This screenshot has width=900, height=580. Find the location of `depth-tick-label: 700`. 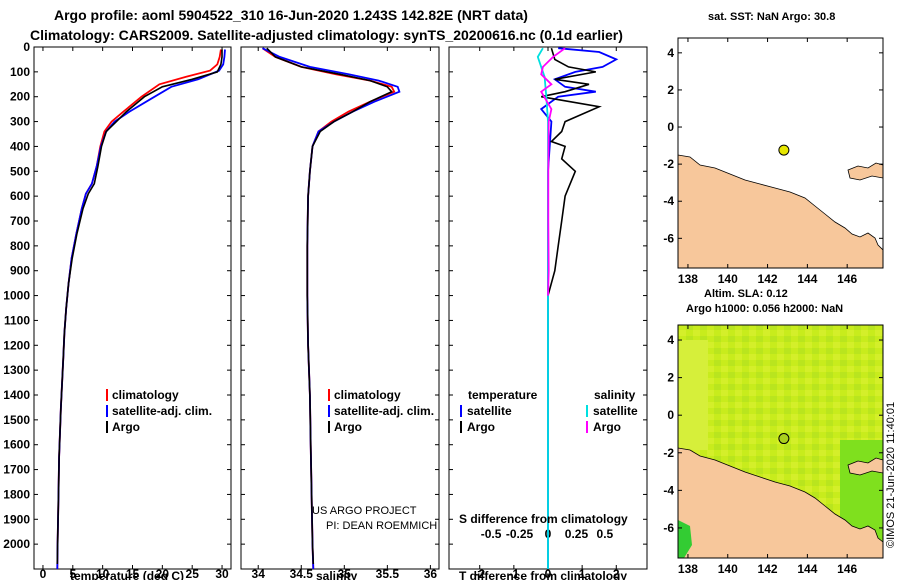

depth-tick-label: 700 is located at coordinates (20, 221).